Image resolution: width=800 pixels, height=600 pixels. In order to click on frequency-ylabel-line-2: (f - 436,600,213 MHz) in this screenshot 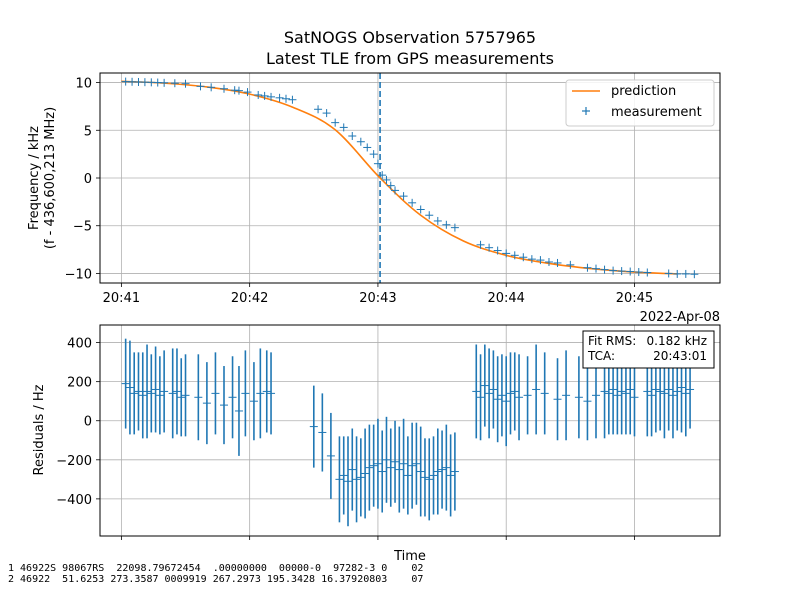, I will do `click(50, 178)`.